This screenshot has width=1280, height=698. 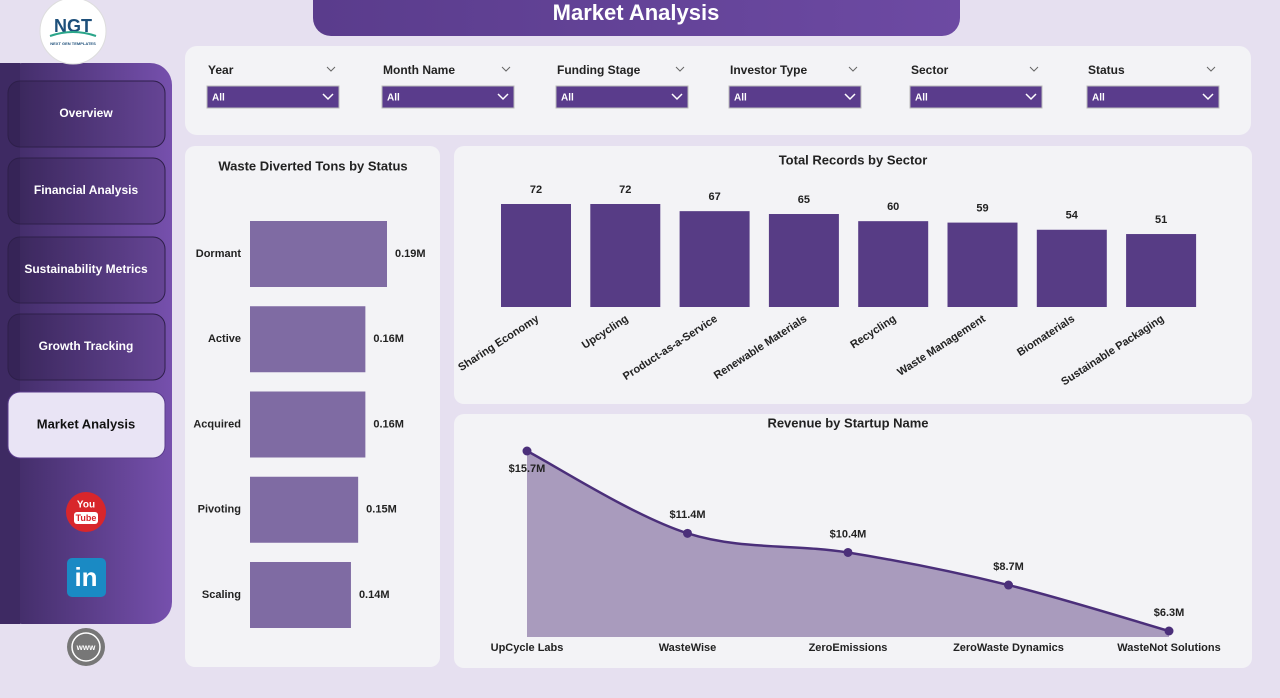 I want to click on nav-label: Market Analysis, so click(x=86, y=423).